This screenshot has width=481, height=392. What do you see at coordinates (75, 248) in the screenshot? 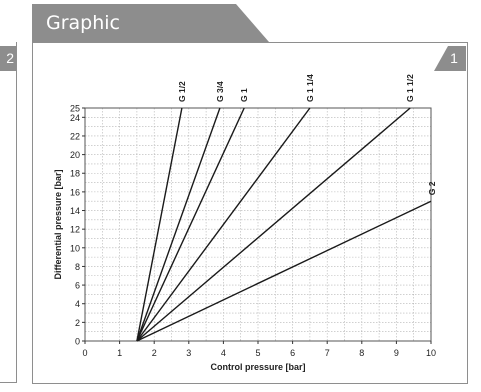
I see `y-tick-label: 10` at bounding box center [75, 248].